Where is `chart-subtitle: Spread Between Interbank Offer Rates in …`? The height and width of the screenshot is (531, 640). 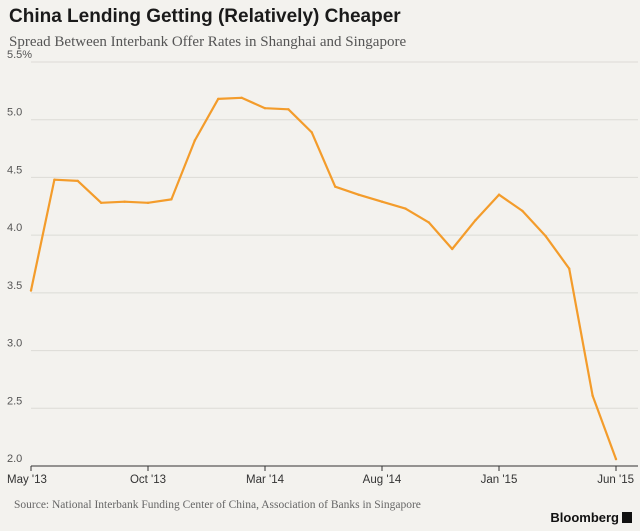 chart-subtitle: Spread Between Interbank Offer Rates in … is located at coordinates (208, 42).